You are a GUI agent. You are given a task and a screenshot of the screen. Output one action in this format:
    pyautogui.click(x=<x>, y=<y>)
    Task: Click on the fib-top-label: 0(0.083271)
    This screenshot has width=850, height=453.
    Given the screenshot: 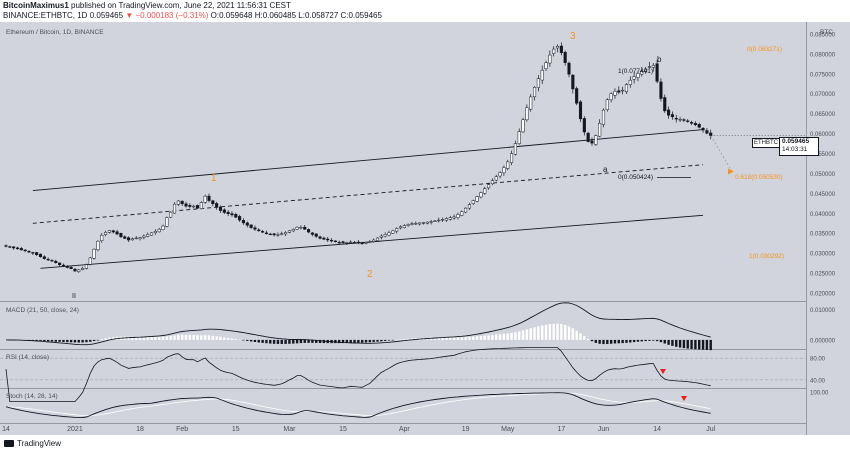 What is the action you would take?
    pyautogui.click(x=765, y=49)
    